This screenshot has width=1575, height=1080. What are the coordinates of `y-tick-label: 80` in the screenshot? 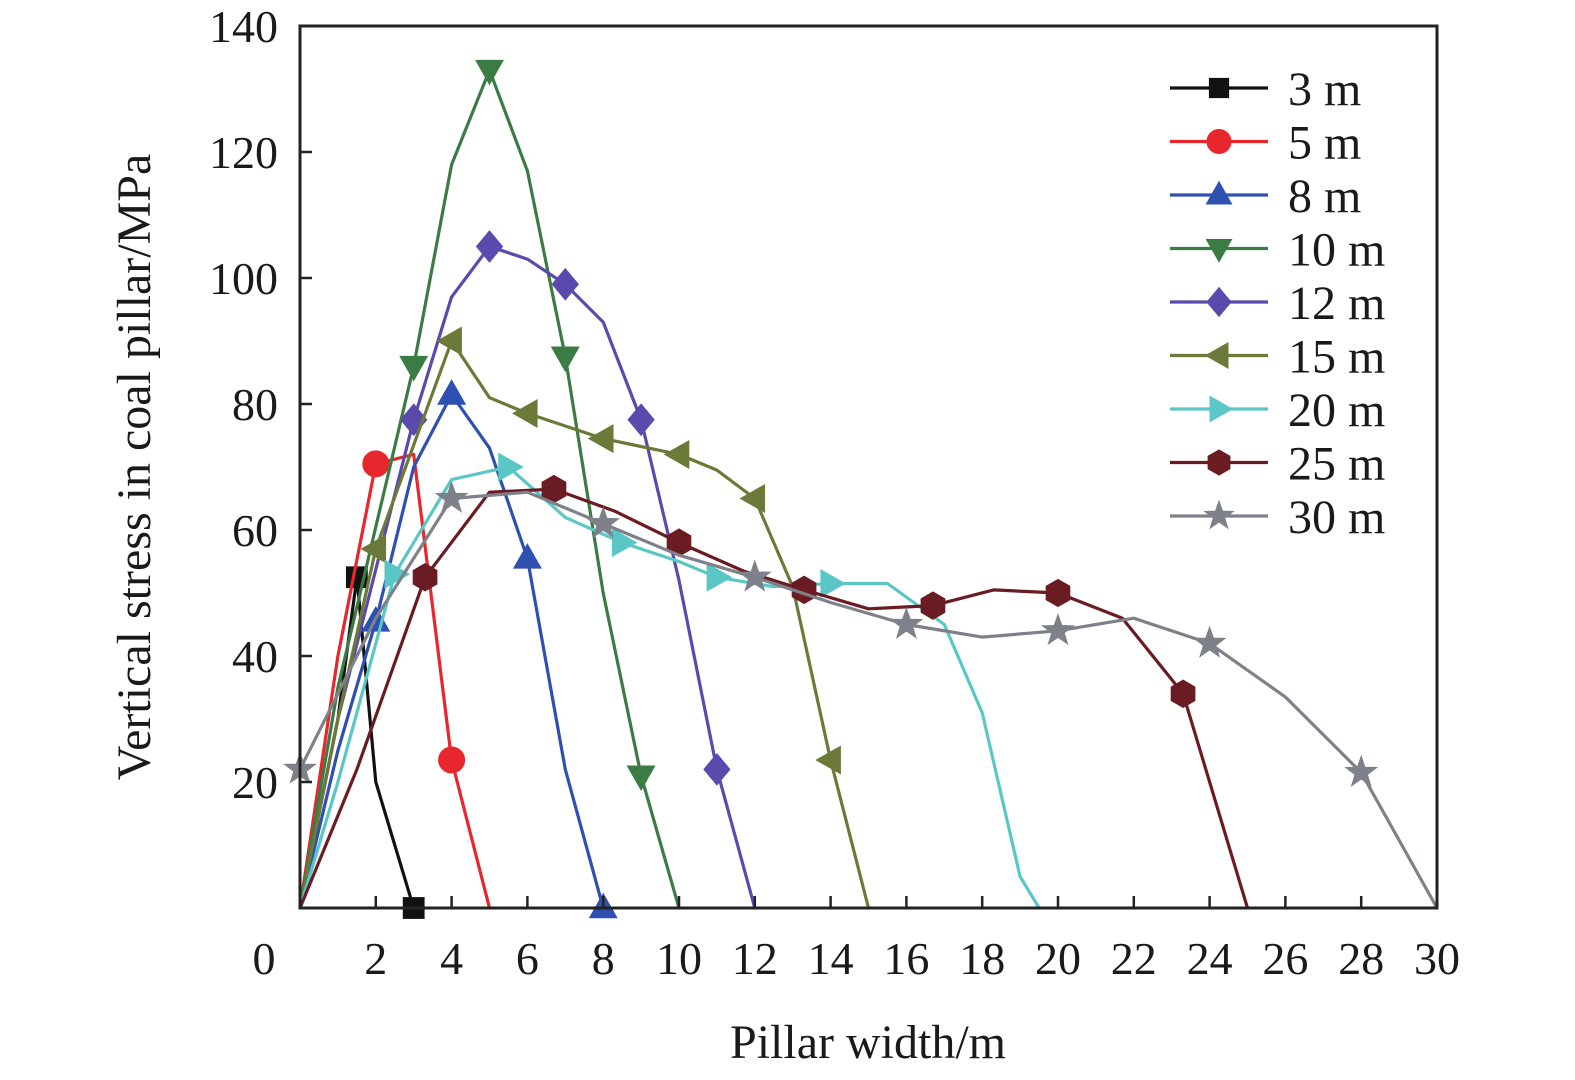 It's located at (255, 404).